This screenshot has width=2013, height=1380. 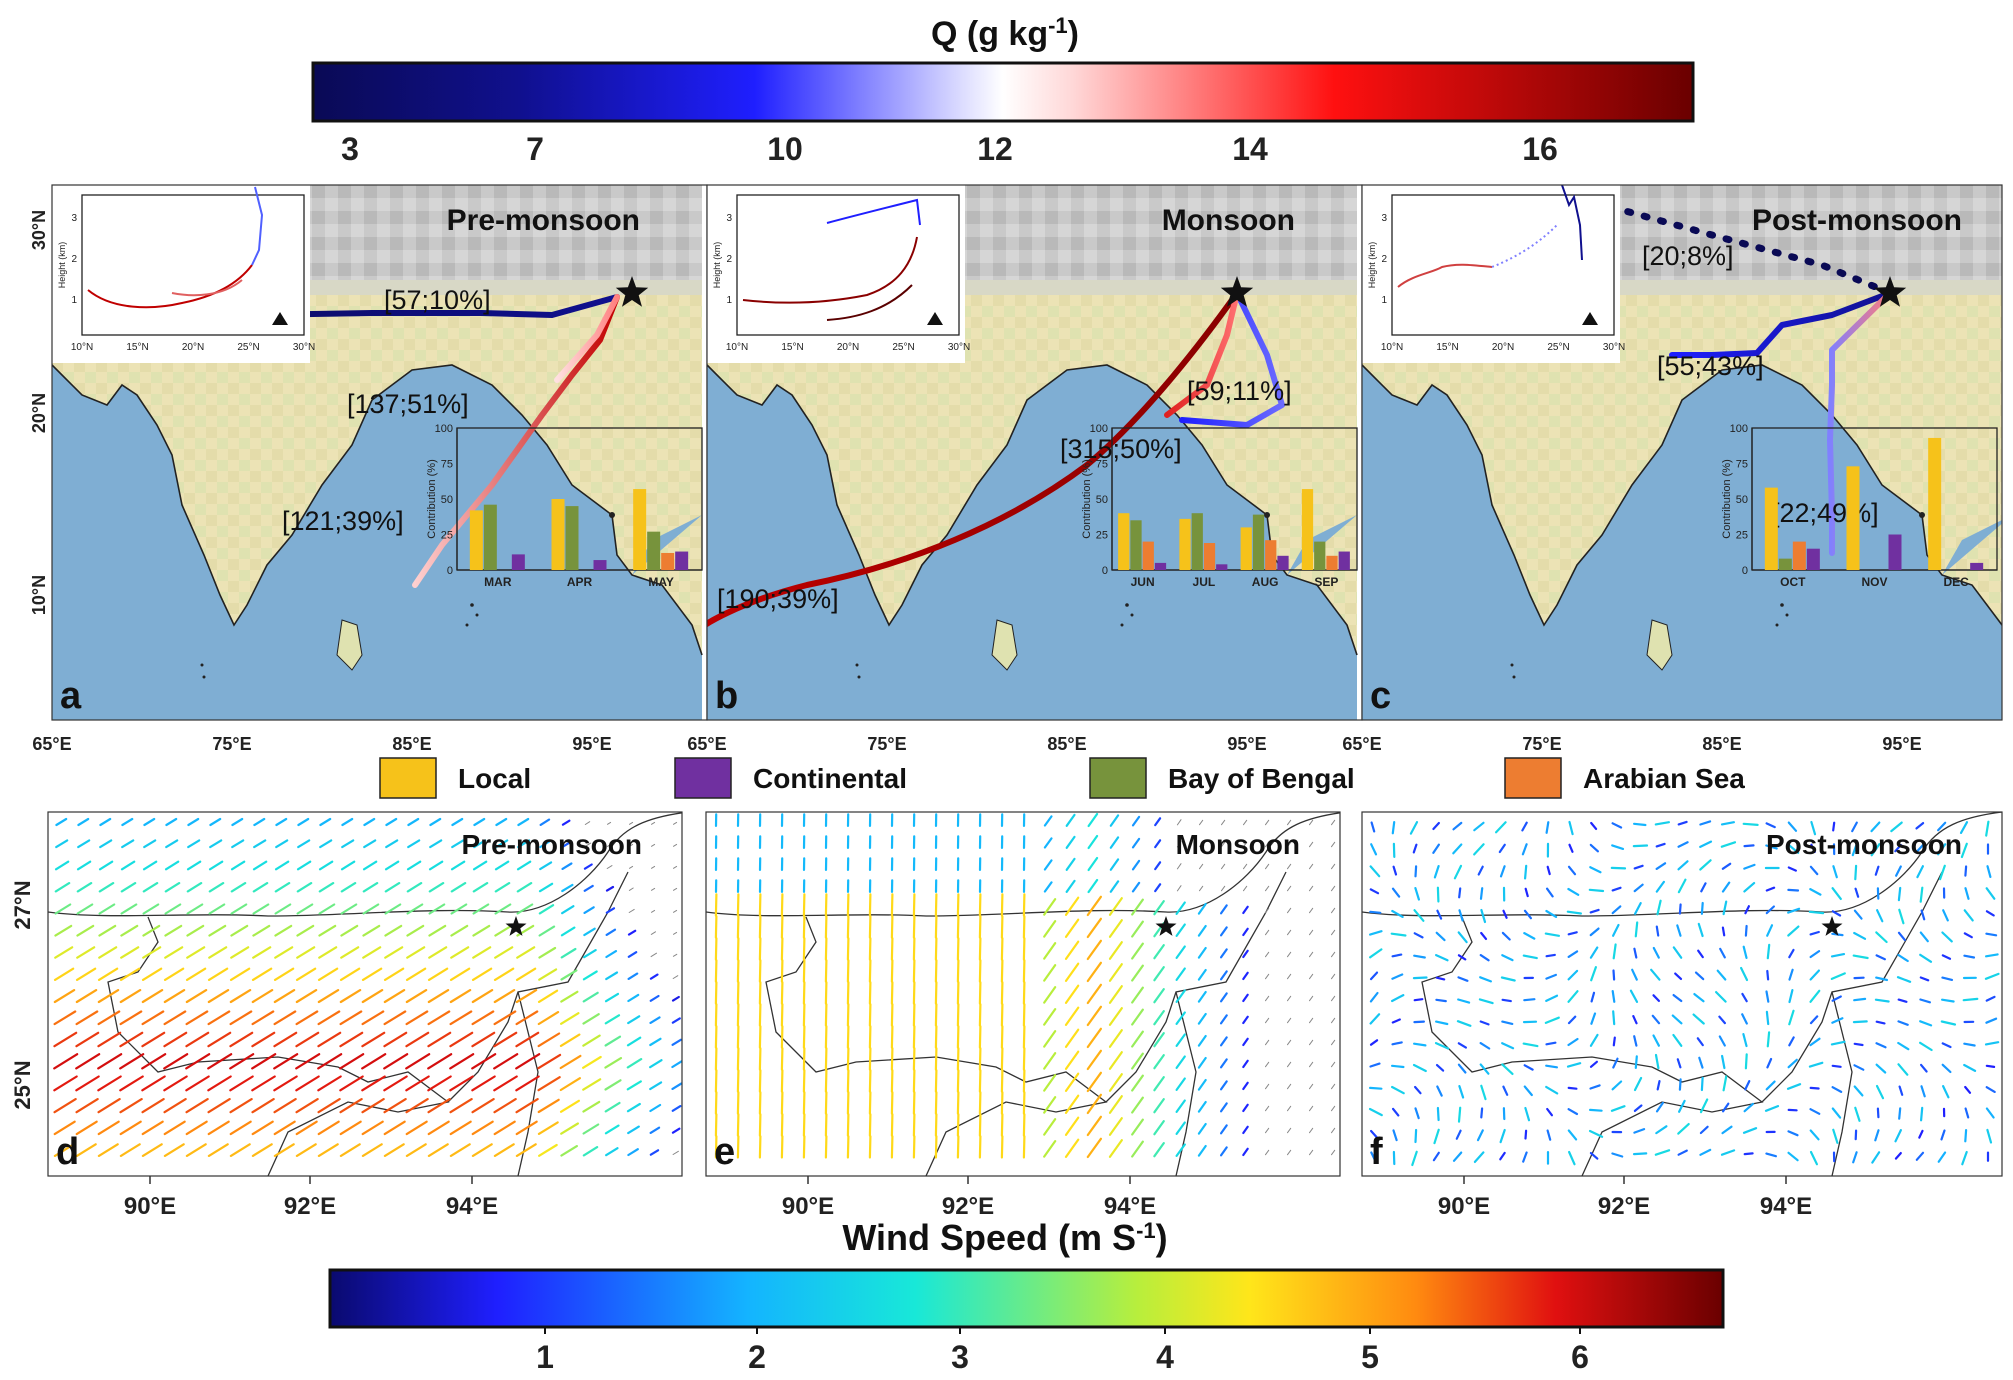 What do you see at coordinates (1541, 744) in the screenshot?
I see `lon-tick-label: 75°E` at bounding box center [1541, 744].